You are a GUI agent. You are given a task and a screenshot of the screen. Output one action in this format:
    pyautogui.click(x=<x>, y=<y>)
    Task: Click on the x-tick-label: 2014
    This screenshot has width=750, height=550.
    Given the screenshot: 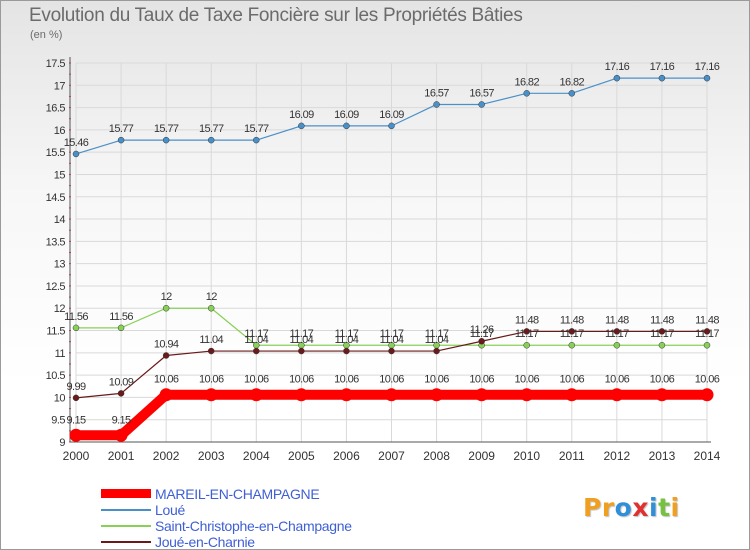 What is the action you would take?
    pyautogui.click(x=707, y=456)
    